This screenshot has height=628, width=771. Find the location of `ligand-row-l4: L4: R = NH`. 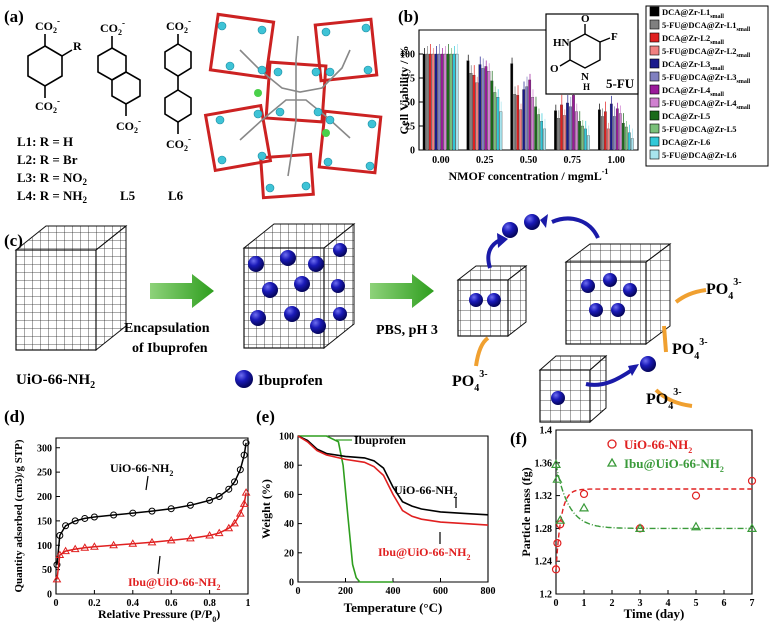

ligand-row-l4: L4: R = NH is located at coordinates (50, 195).